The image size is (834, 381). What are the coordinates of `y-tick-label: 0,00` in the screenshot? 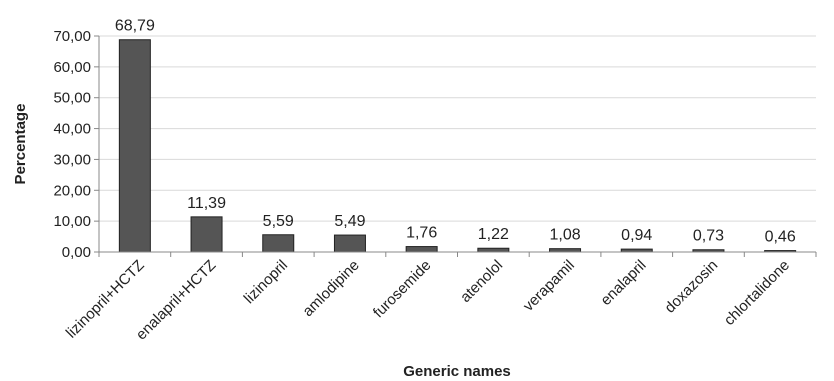 It's located at (76, 252).